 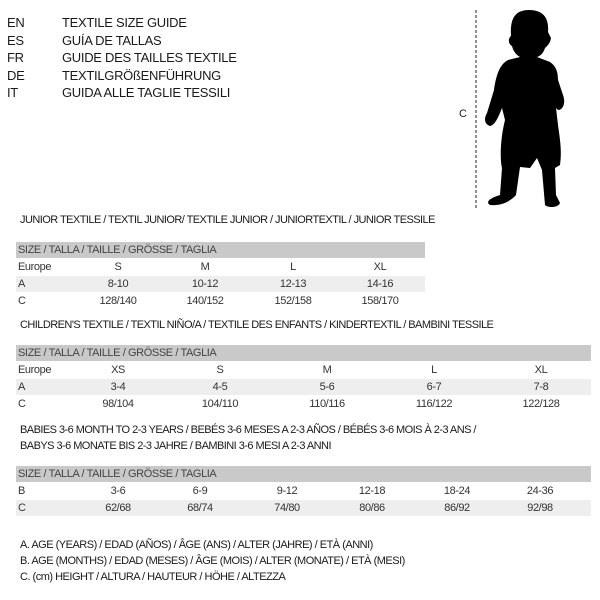 What do you see at coordinates (293, 301) in the screenshot?
I see `table-cell: 152/158` at bounding box center [293, 301].